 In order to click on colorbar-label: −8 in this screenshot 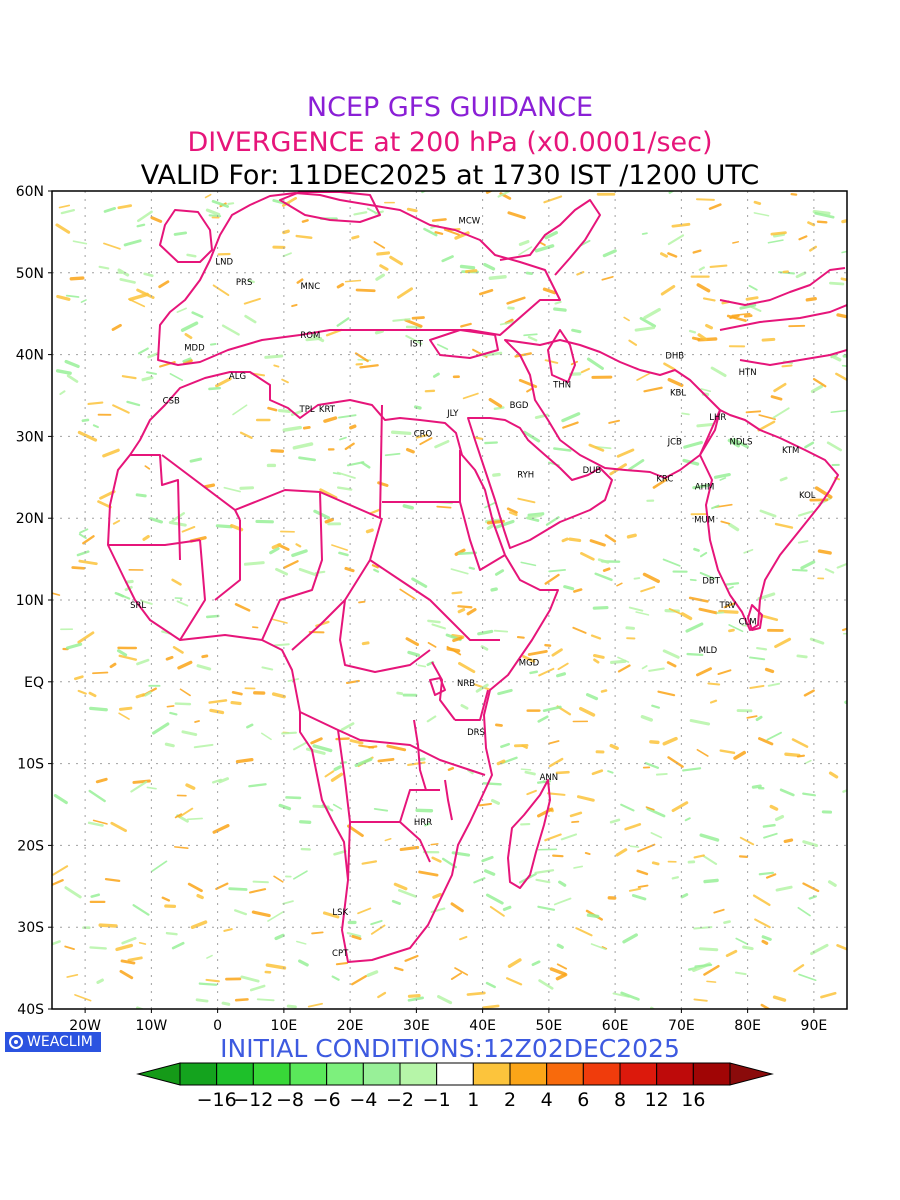, I will do `click(290, 1100)`.